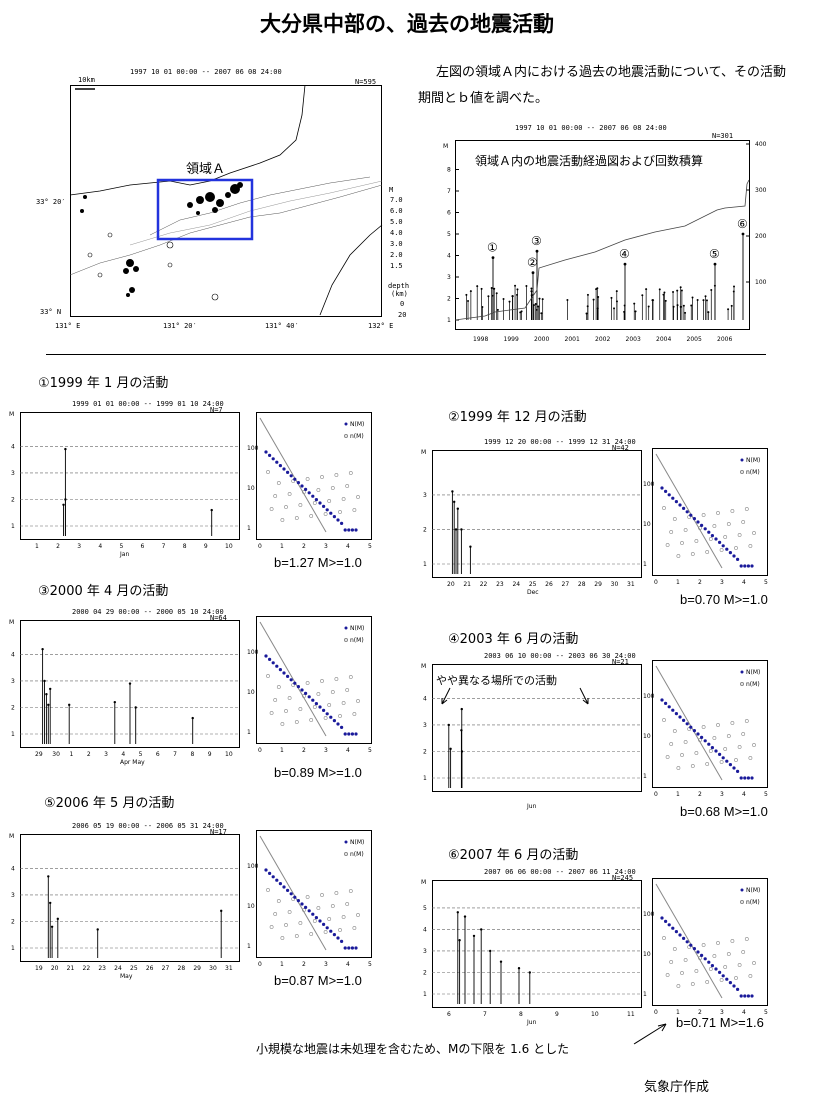 Image resolution: width=814 pixels, height=1105 pixels. Describe the element at coordinates (425, 972) in the screenshot. I see `panel-ytick: 2` at that location.